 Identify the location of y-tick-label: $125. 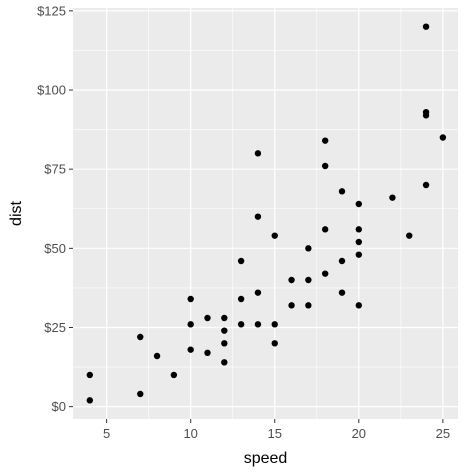
(51, 10).